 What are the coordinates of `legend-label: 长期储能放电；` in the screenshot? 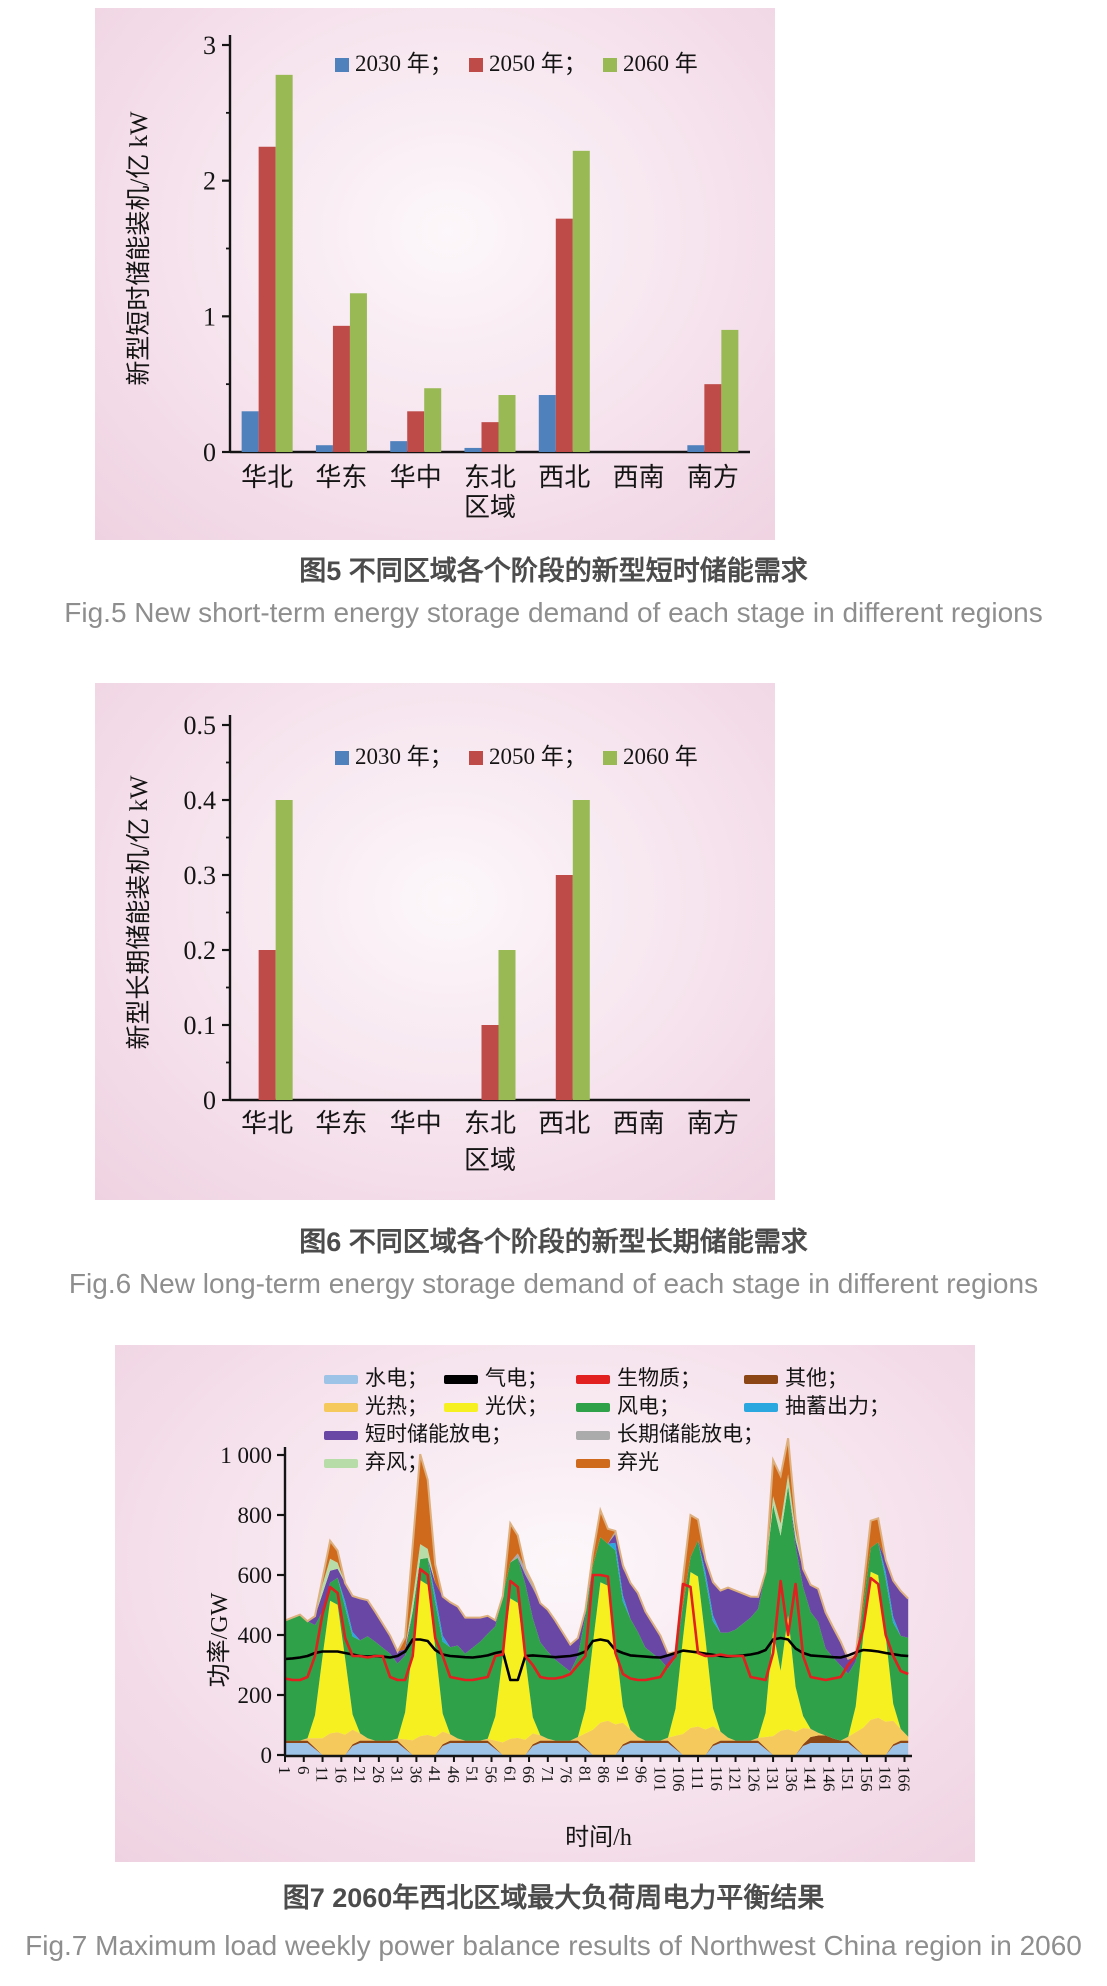 It's located at (690, 1434).